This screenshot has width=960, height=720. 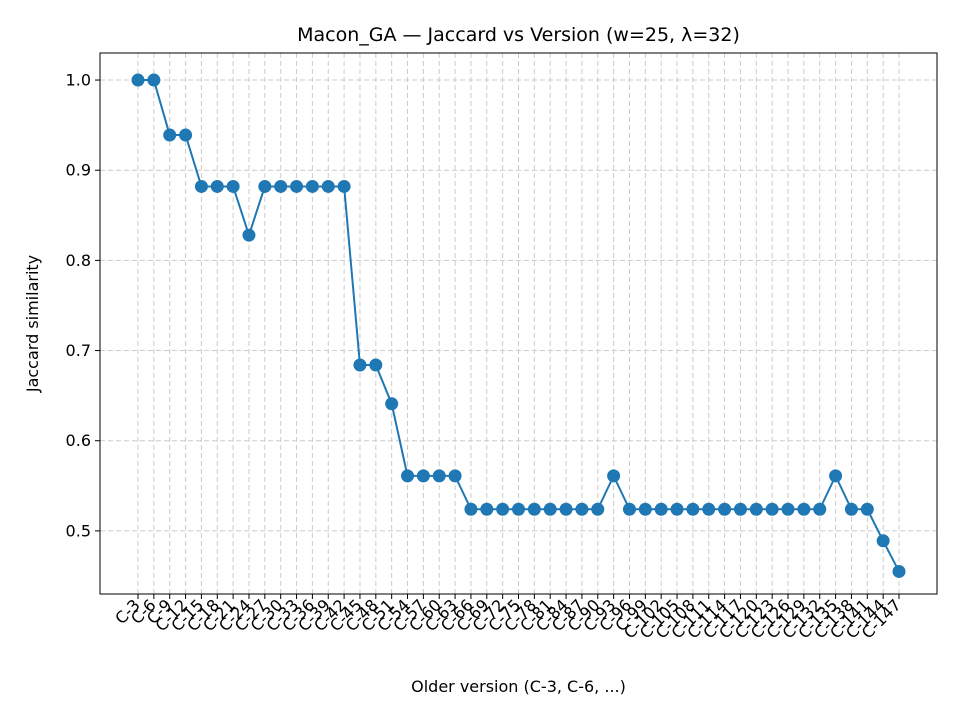 I want to click on y-axis-label: Jaccard similarity, so click(x=32, y=324).